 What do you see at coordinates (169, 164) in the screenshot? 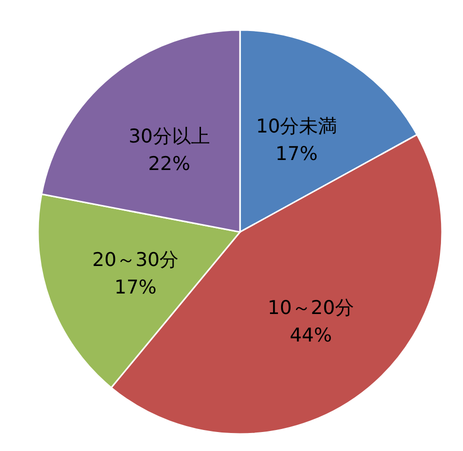
I see `data-label: 22%` at bounding box center [169, 164].